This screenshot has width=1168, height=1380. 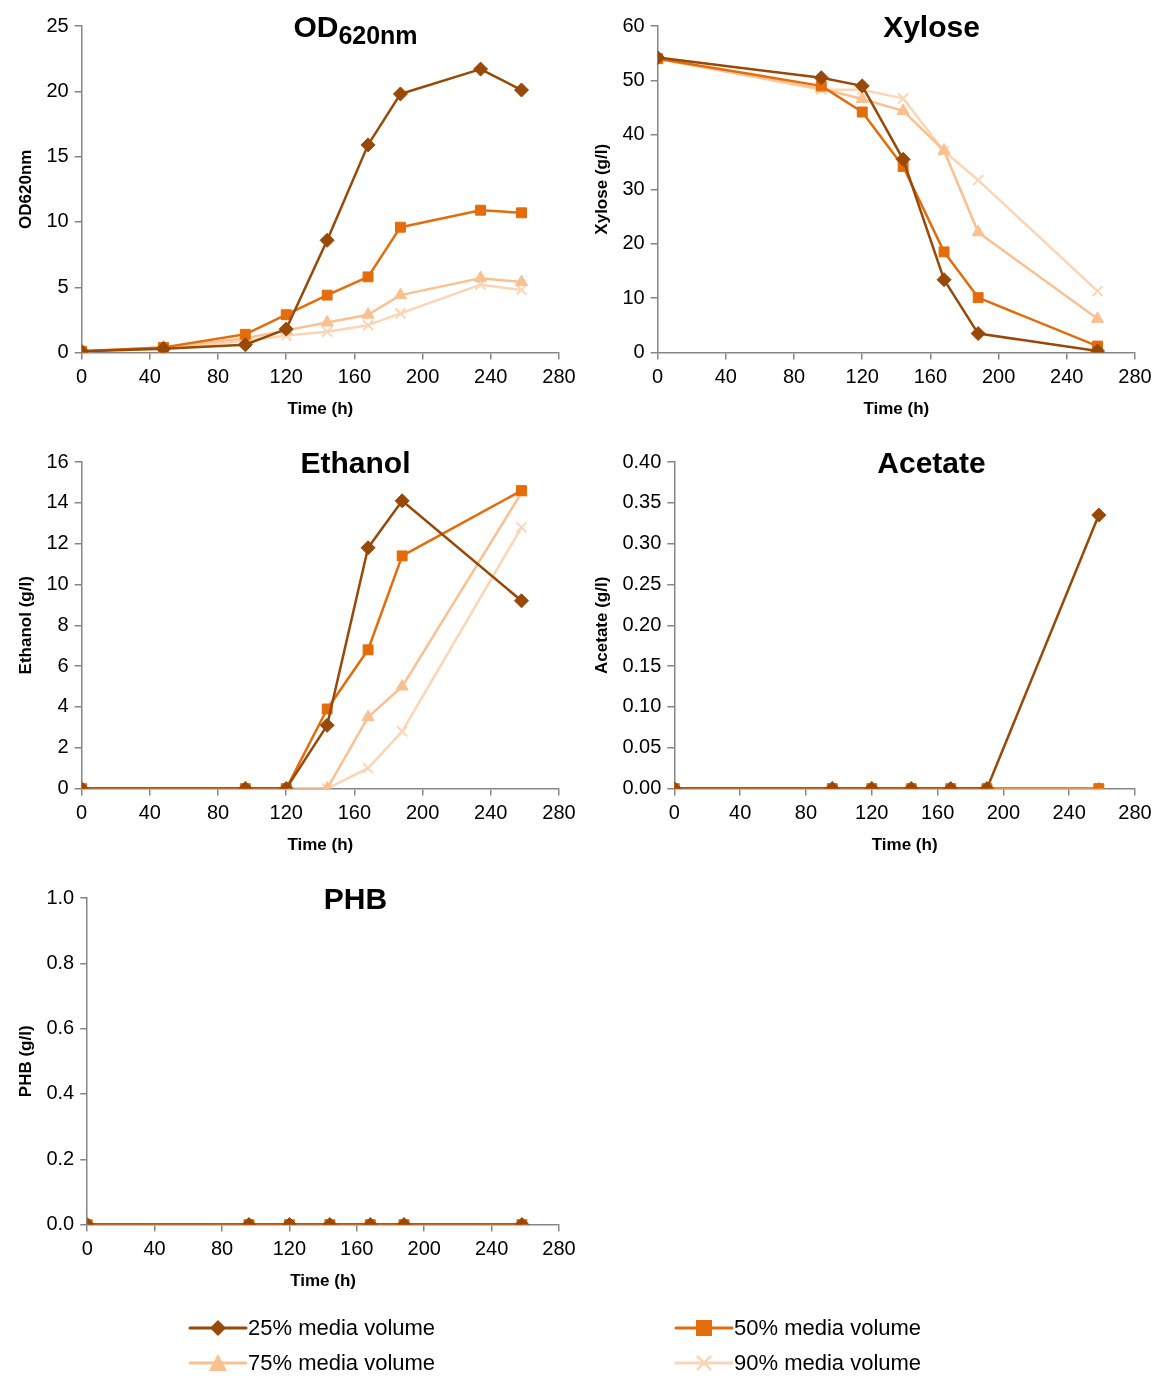 I want to click on chart-title: Ethanol, so click(x=355, y=463).